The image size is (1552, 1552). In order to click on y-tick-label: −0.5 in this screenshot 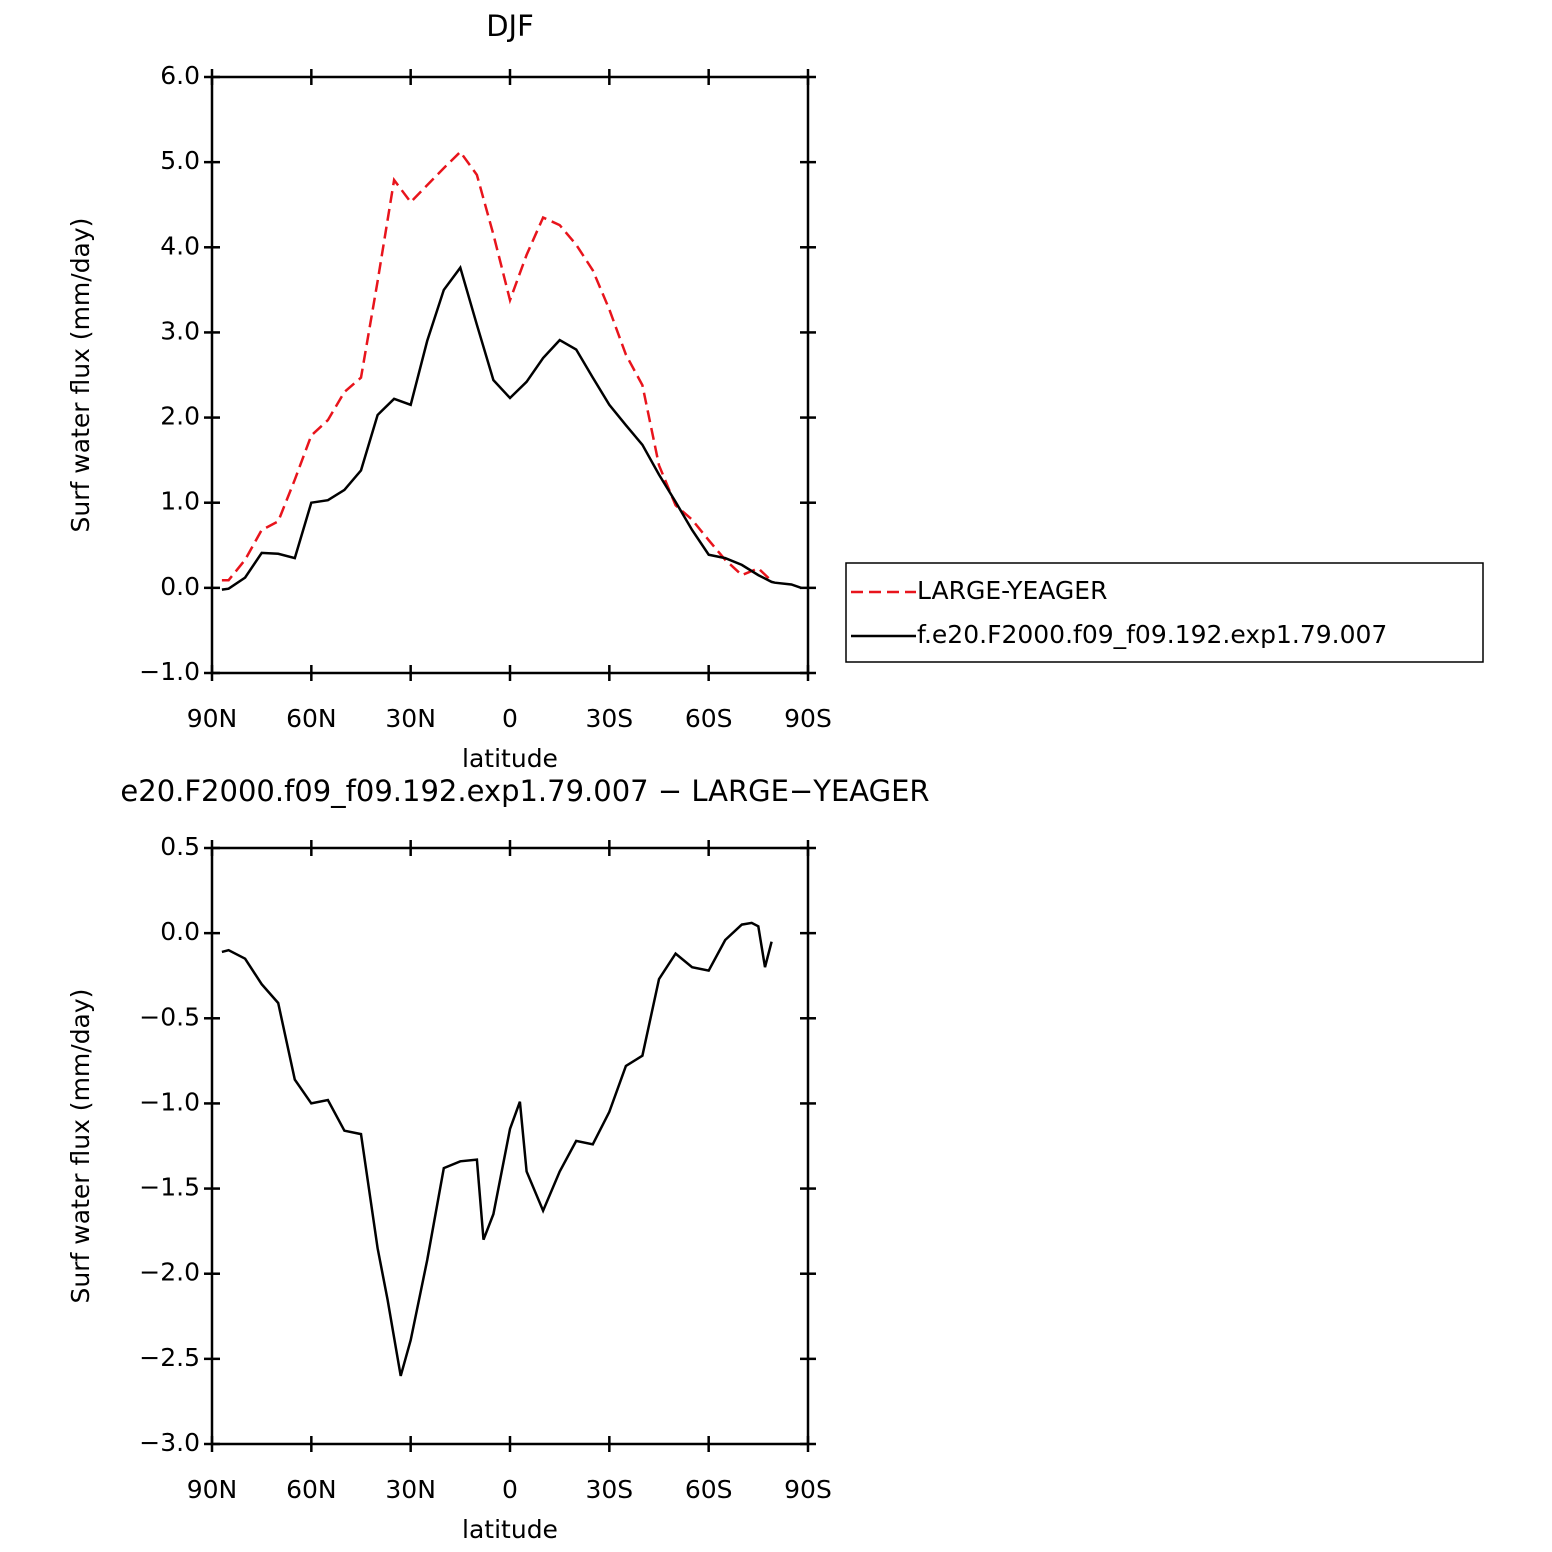, I will do `click(169, 1016)`.